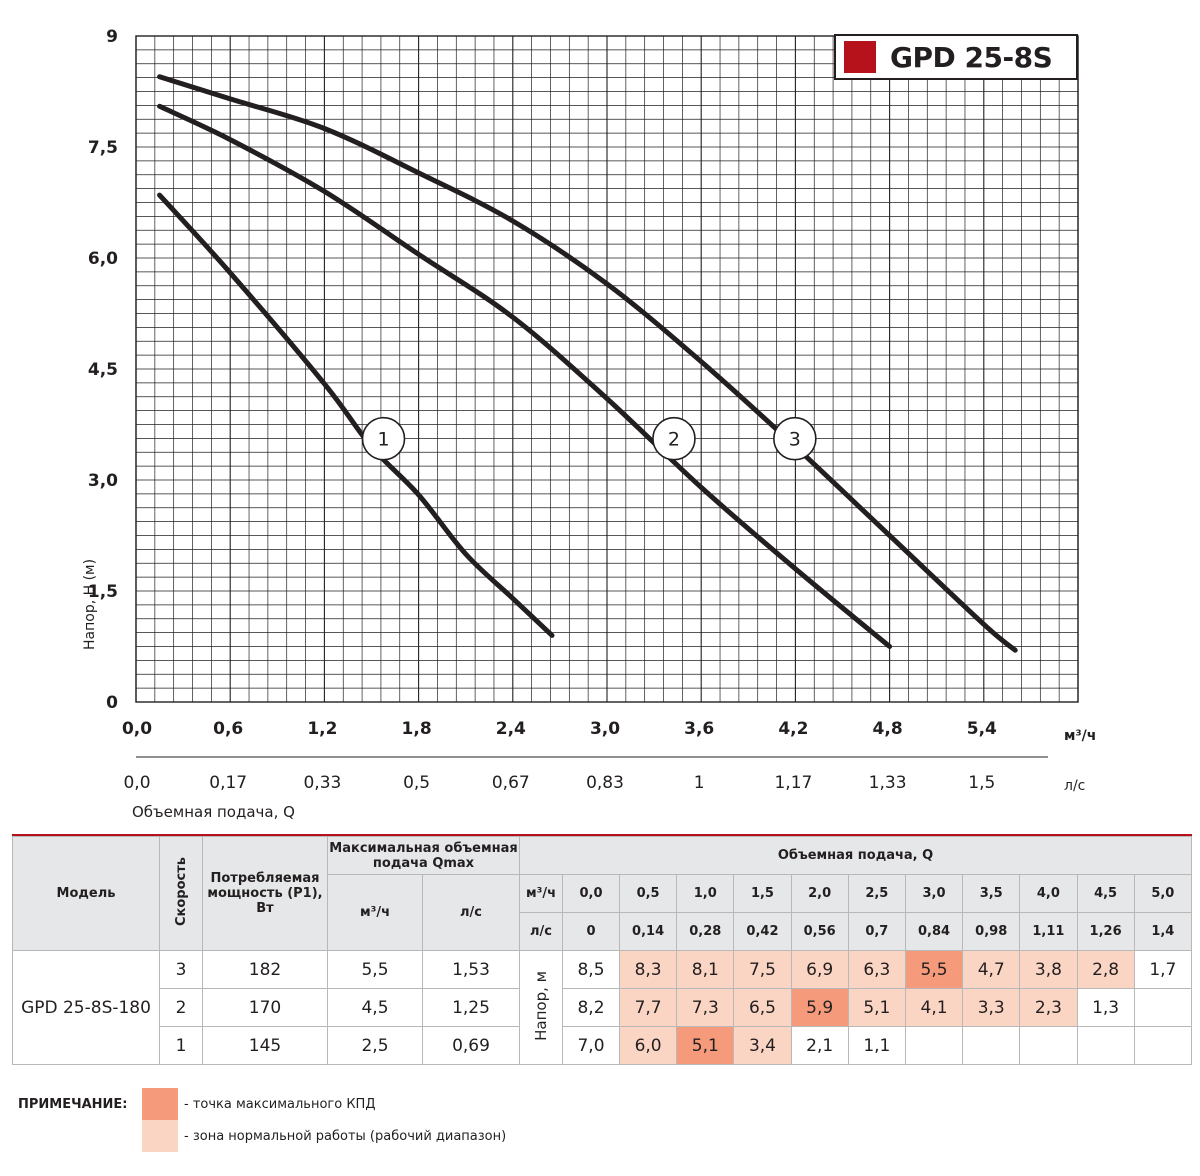 The height and width of the screenshot is (1176, 1200). What do you see at coordinates (136, 783) in the screenshot?
I see `x2-tick-label: 0,0` at bounding box center [136, 783].